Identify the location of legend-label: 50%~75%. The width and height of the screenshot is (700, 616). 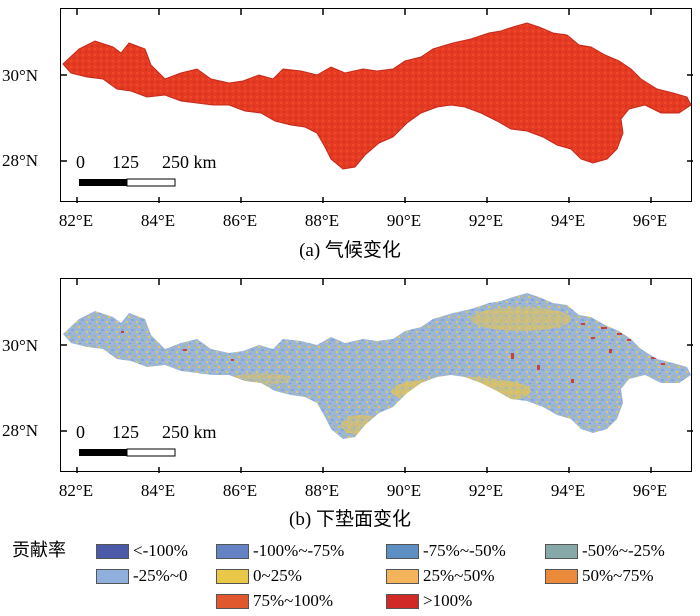
(618, 575).